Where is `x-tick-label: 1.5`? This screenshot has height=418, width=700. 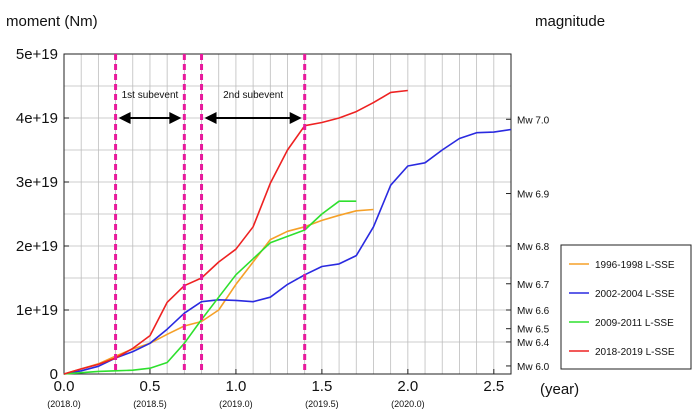
x-tick-label: 1.5 is located at coordinates (321, 386).